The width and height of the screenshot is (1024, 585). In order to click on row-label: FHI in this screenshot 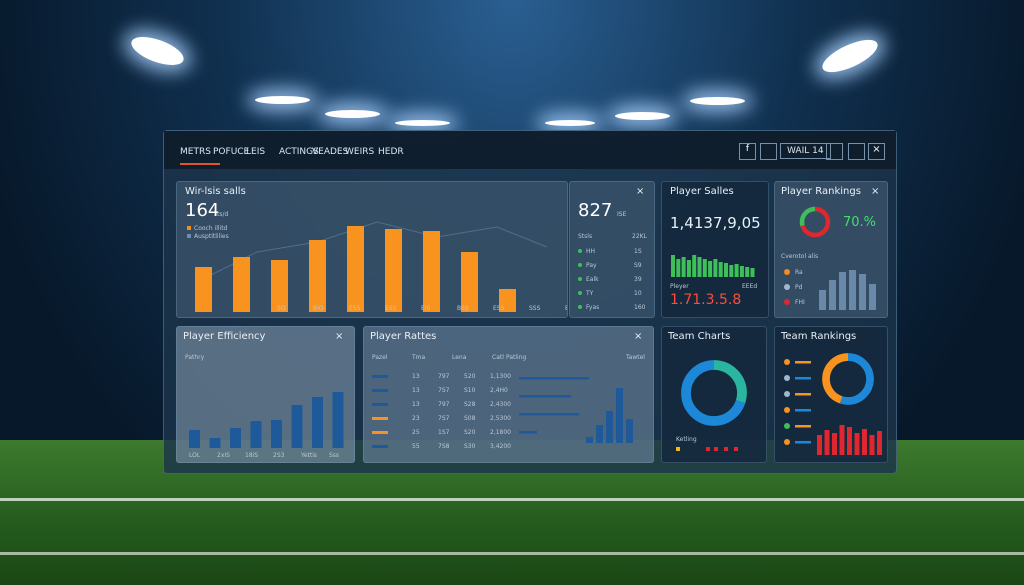, I will do `click(800, 302)`.